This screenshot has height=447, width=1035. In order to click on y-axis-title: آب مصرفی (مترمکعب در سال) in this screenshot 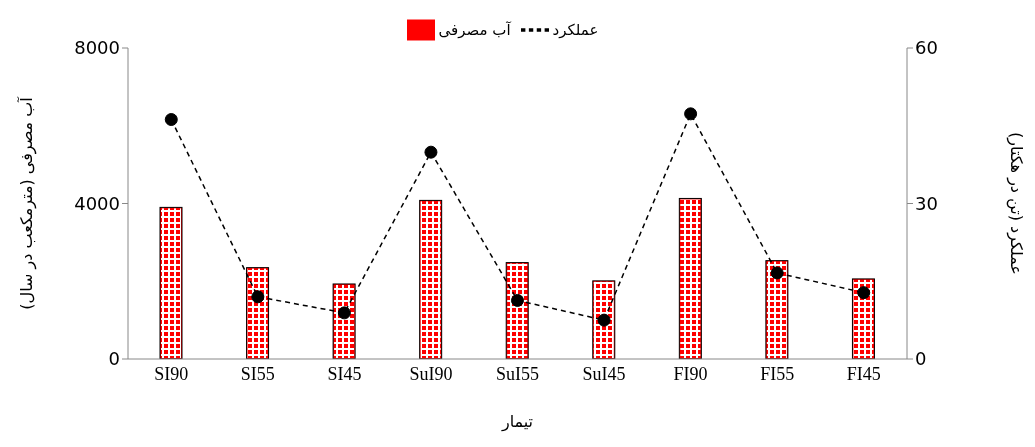, I will do `click(26, 202)`.